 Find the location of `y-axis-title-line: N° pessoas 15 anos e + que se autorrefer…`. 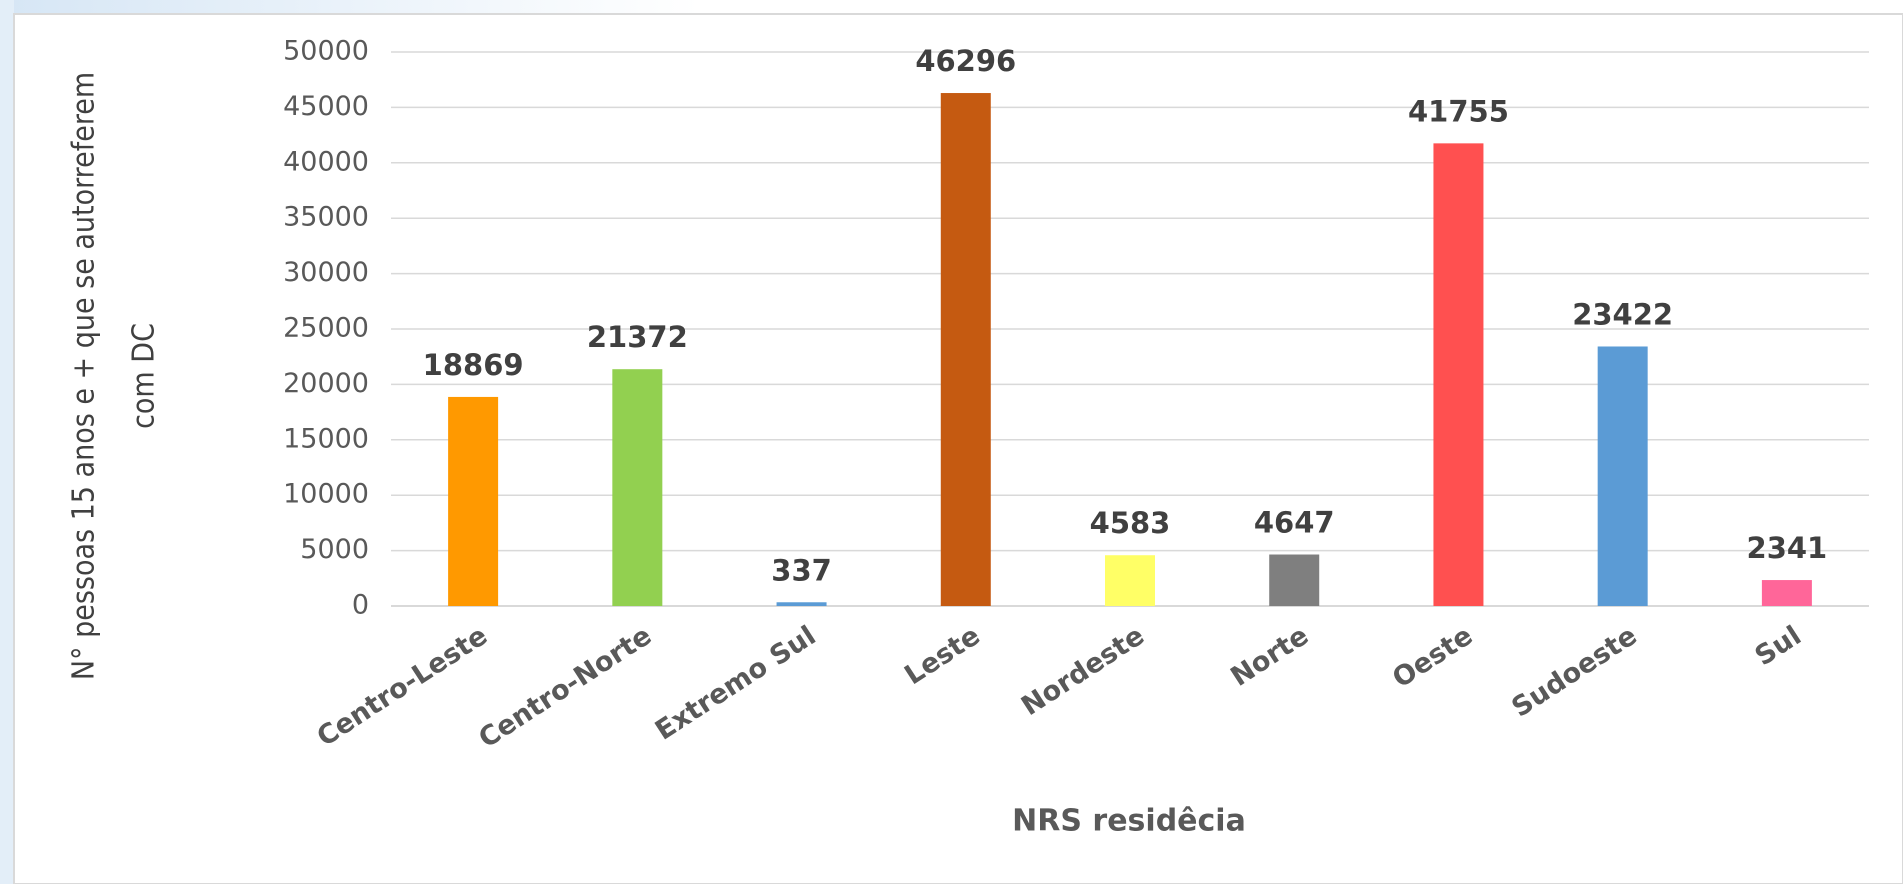

y-axis-title-line: N° pessoas 15 anos e + que se autorrefer… is located at coordinates (84, 376).